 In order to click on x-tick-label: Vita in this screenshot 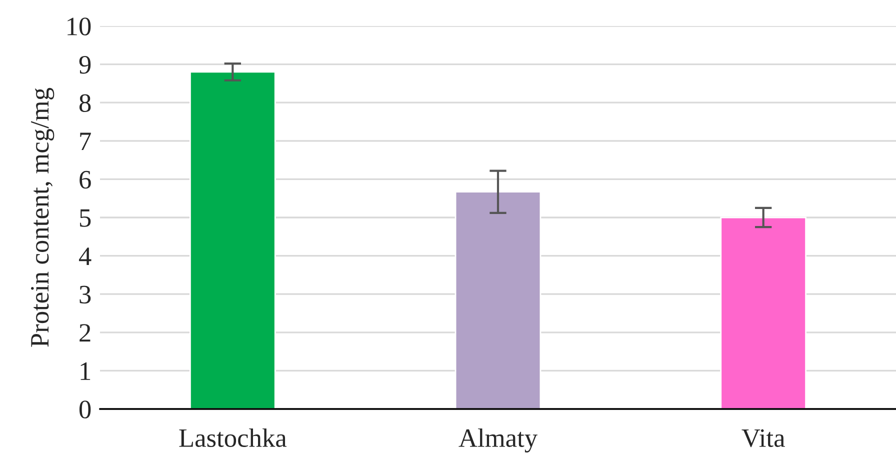, I will do `click(763, 438)`.